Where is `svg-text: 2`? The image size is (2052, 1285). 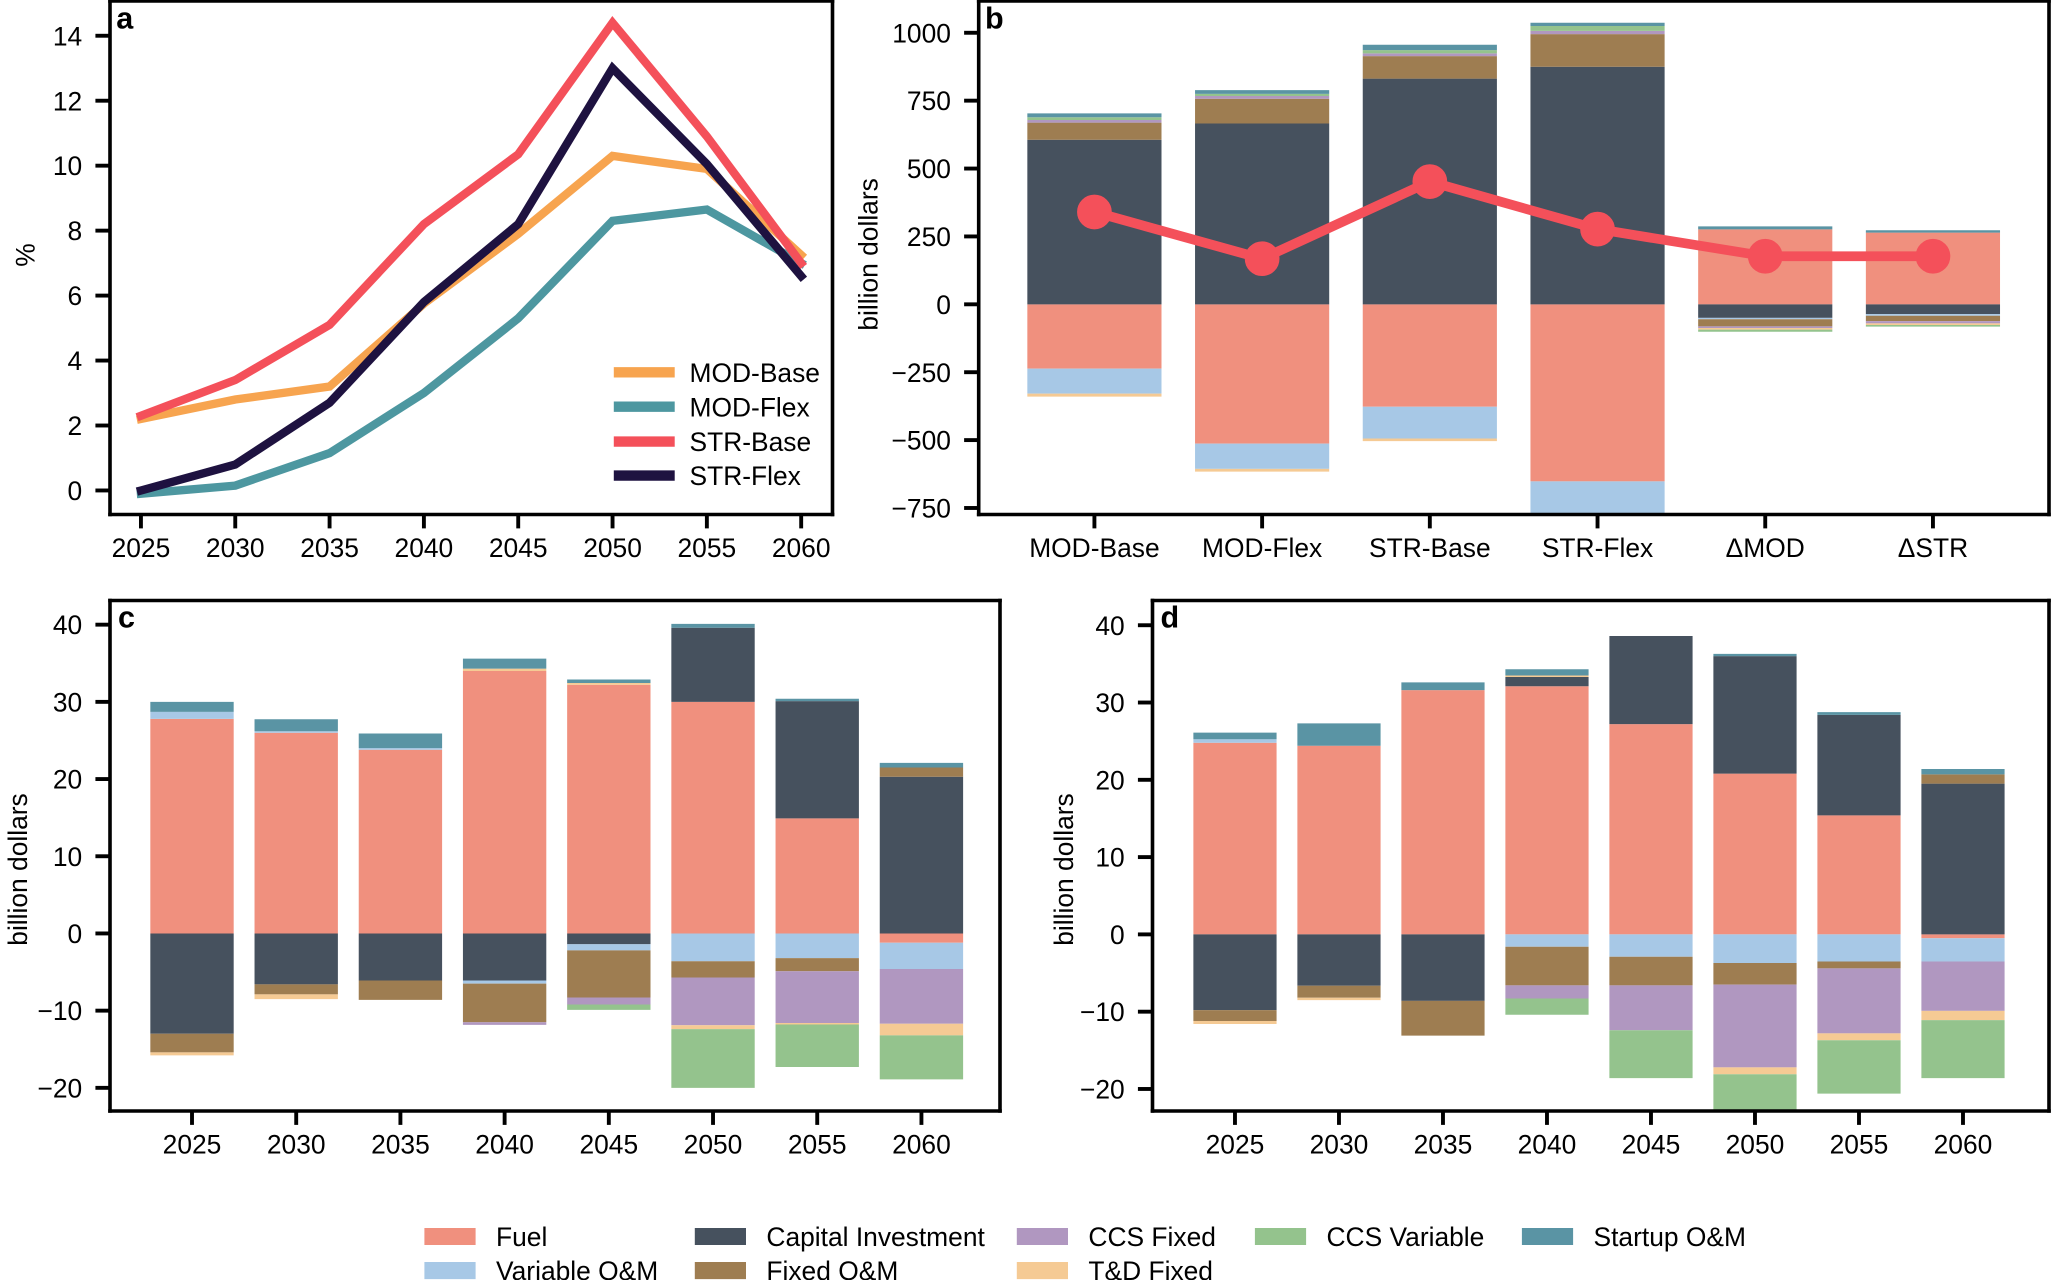 svg-text: 2 is located at coordinates (75, 426).